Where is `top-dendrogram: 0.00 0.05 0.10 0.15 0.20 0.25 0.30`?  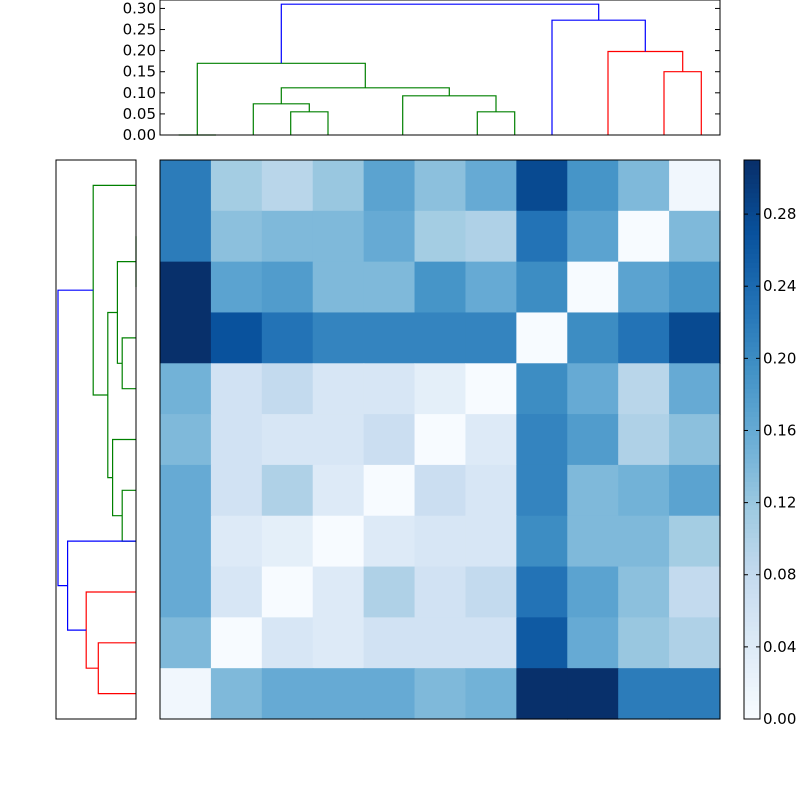
top-dendrogram: 0.00 0.05 0.10 0.15 0.20 0.25 0.30 is located at coordinates (422, 72).